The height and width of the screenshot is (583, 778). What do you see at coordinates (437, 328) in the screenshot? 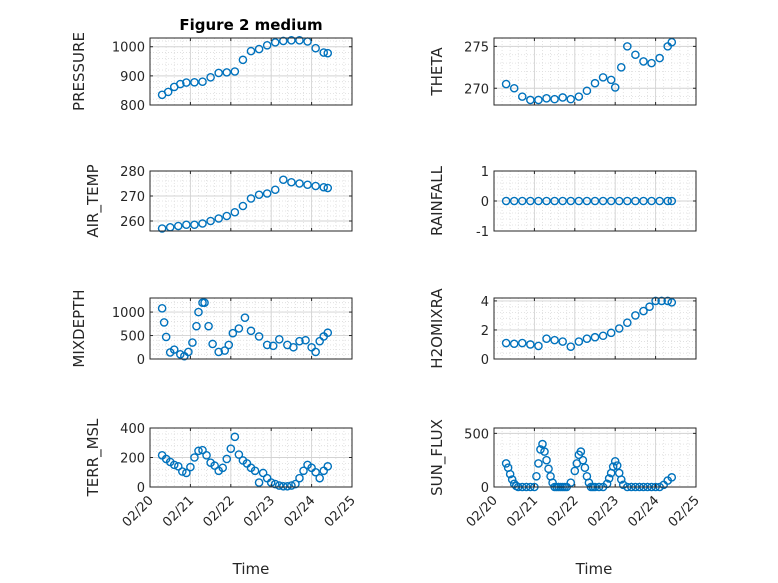
I see `y-axis-label: H2OMIXRA` at bounding box center [437, 328].